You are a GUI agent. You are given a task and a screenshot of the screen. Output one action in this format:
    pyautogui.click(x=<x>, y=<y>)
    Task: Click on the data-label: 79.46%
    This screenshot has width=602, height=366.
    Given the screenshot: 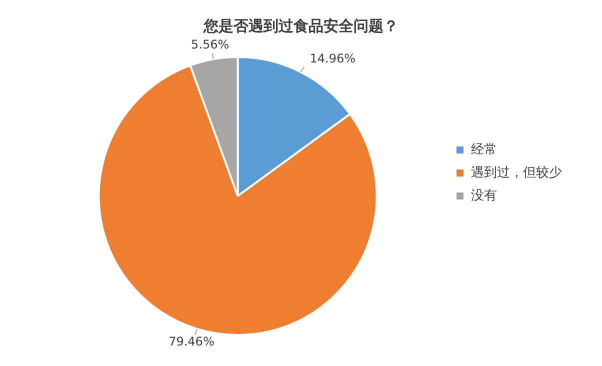 What is the action you would take?
    pyautogui.click(x=191, y=341)
    